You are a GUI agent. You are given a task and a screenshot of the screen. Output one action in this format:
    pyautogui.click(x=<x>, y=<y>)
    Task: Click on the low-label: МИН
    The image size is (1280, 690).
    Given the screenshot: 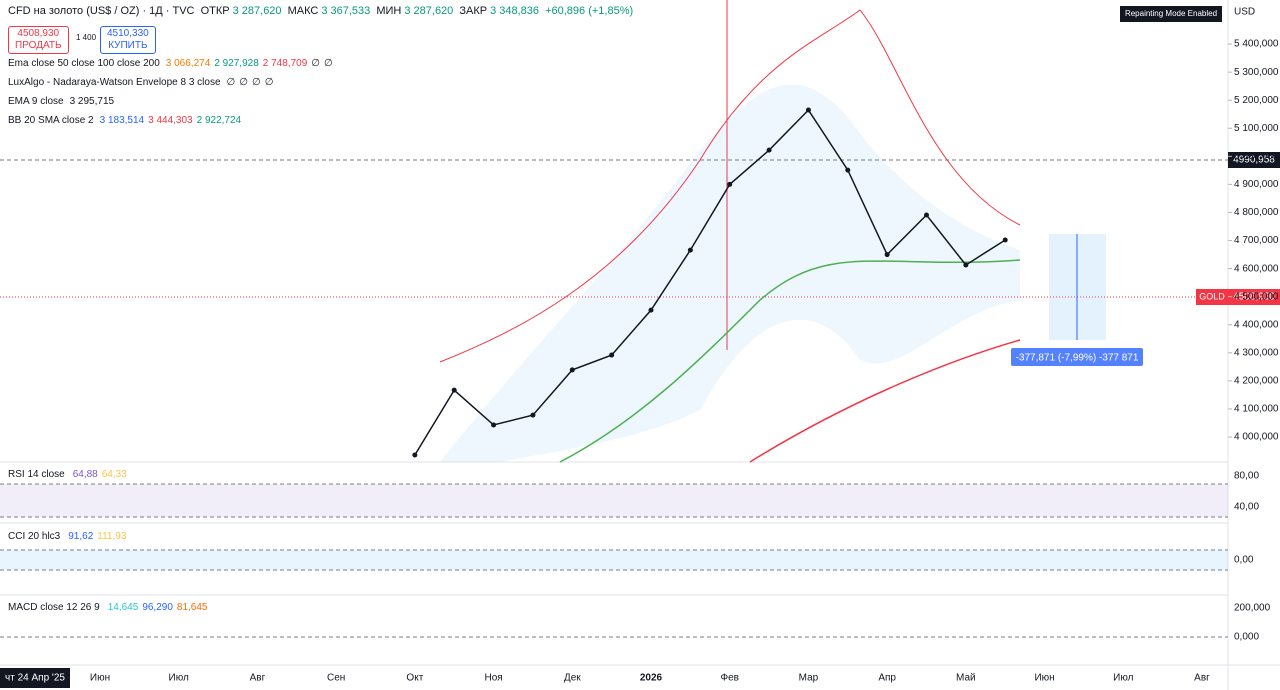 What is the action you would take?
    pyautogui.click(x=389, y=11)
    